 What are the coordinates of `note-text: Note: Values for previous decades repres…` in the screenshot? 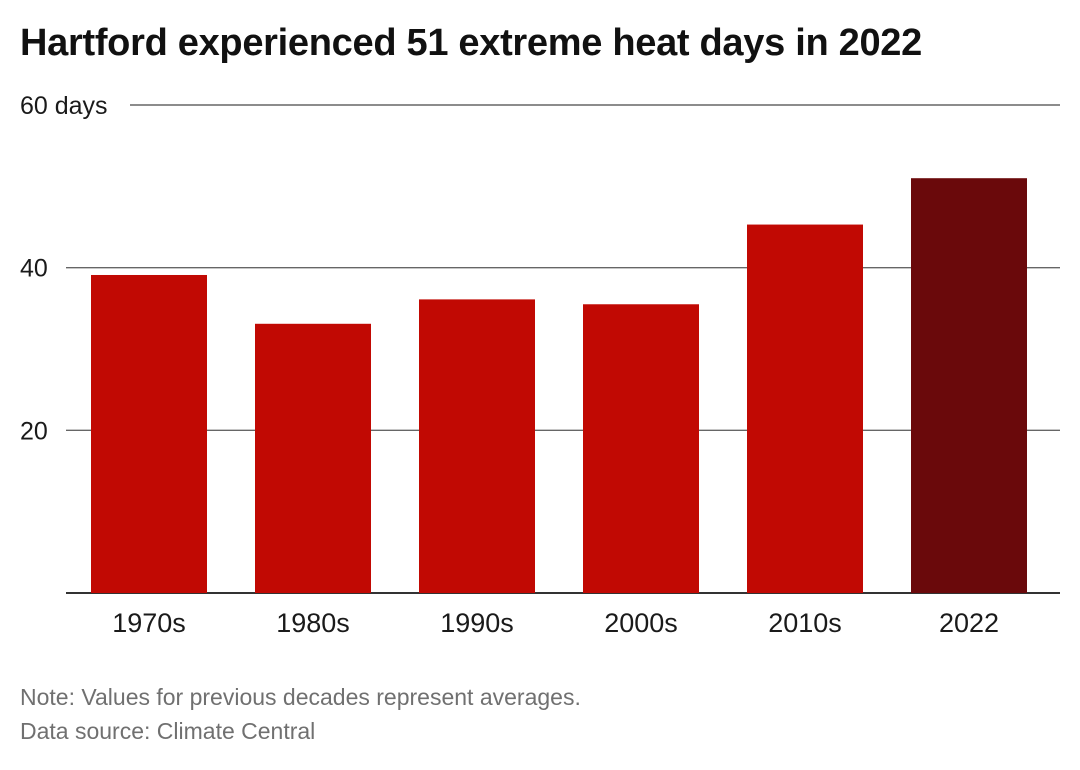 It's located at (300, 697).